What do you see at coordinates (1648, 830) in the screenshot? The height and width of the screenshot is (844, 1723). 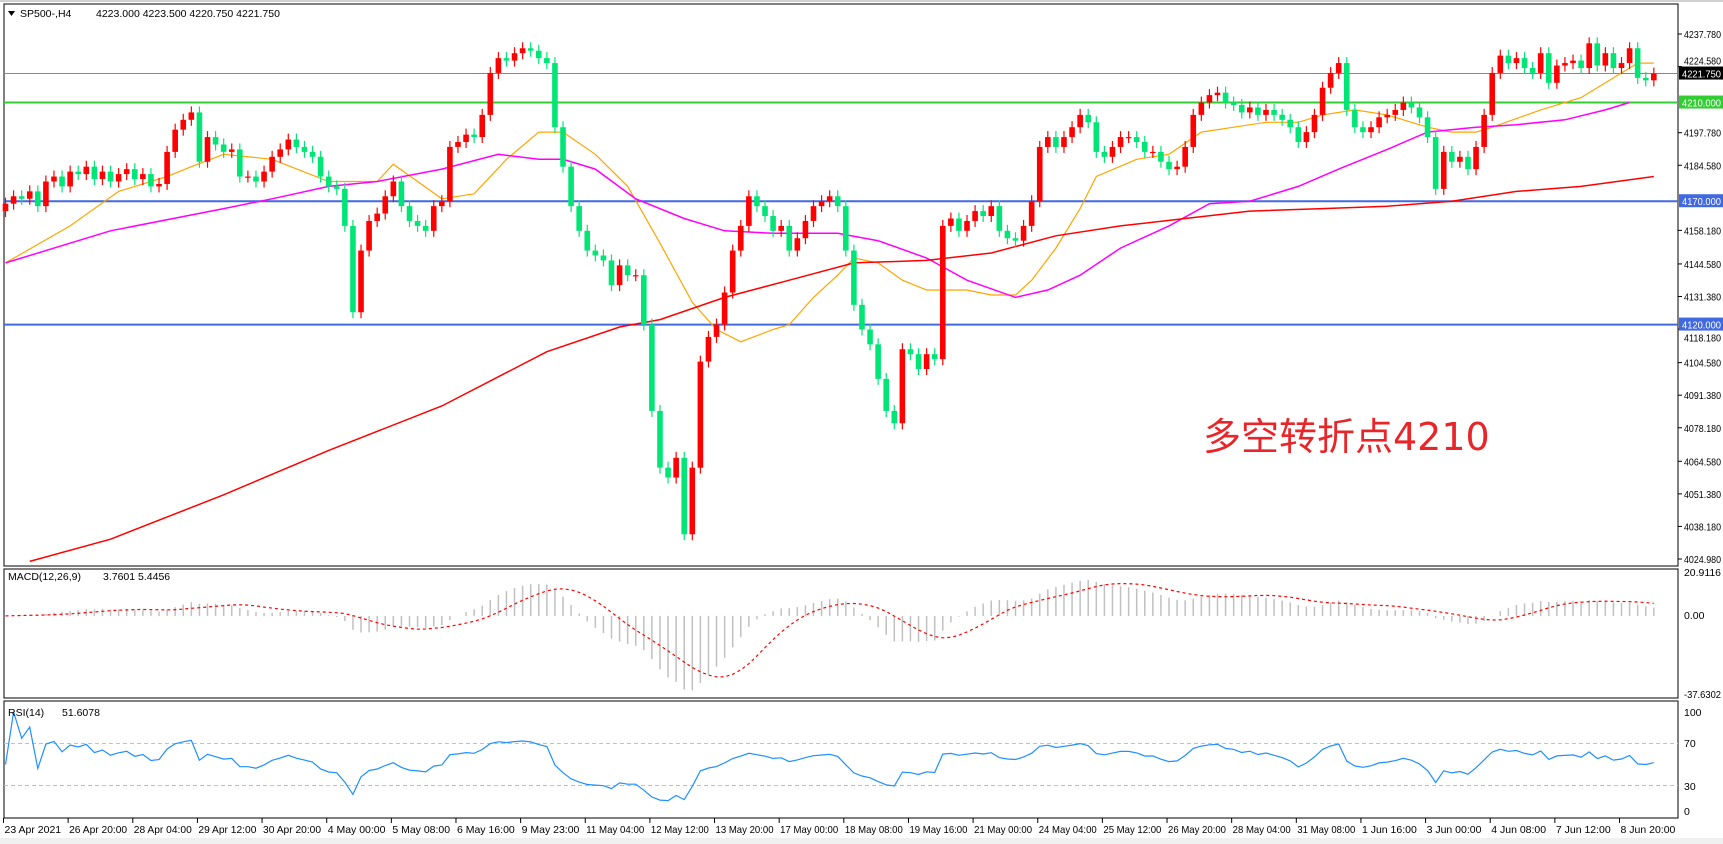 I see `time-tick-label: 8 Jun 20:00` at bounding box center [1648, 830].